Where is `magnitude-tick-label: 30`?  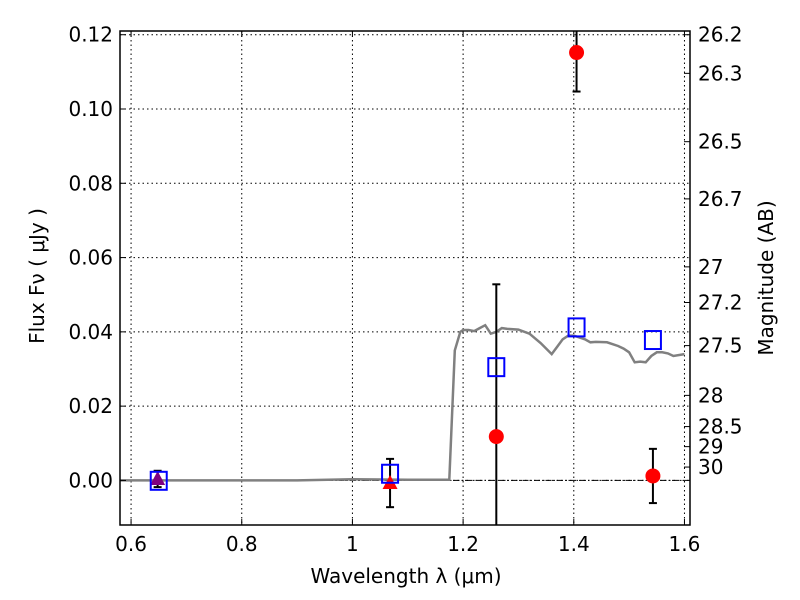 magnitude-tick-label: 30 is located at coordinates (710, 467).